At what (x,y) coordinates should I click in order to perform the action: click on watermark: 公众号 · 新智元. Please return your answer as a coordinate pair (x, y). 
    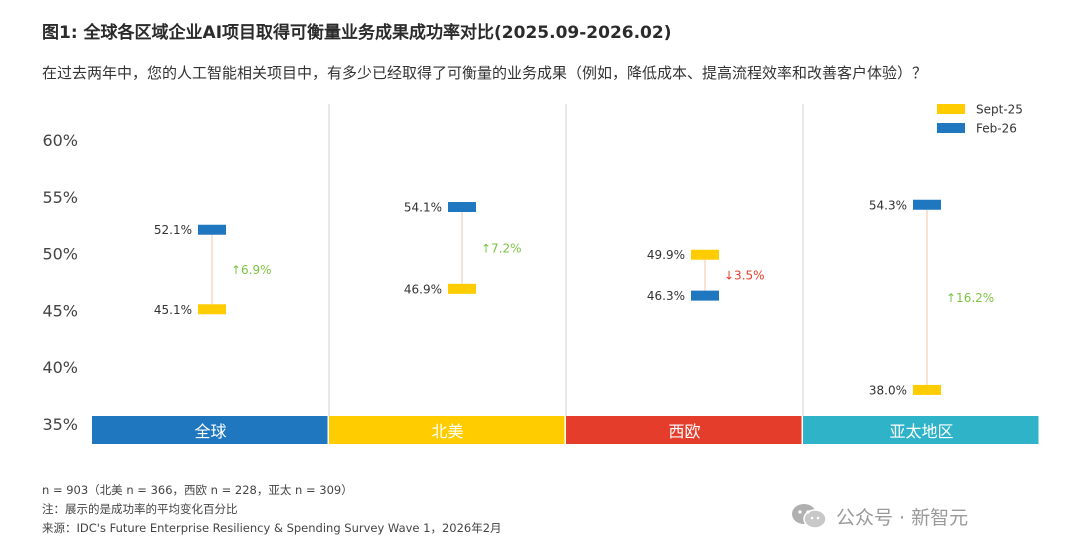
    Looking at the image, I should click on (879, 516).